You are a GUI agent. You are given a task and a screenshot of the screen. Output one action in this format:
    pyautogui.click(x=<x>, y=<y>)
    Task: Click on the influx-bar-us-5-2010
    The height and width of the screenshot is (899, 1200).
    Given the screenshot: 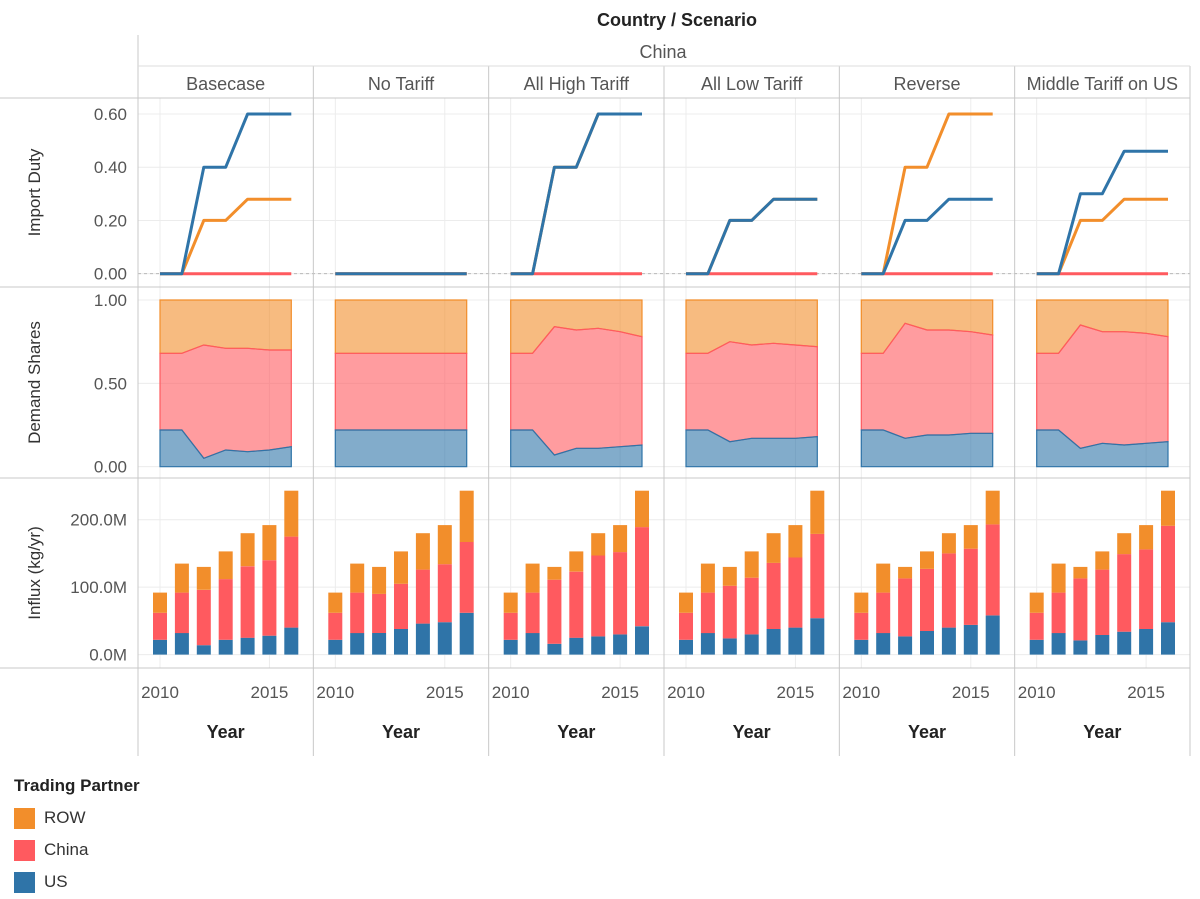 What is the action you would take?
    pyautogui.click(x=1036, y=647)
    